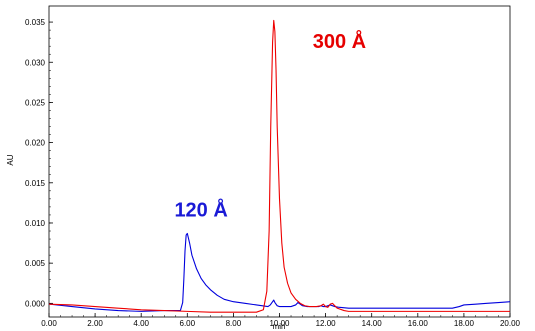  What do you see at coordinates (35, 223) in the screenshot?
I see `y-tick-label: 0.010` at bounding box center [35, 223].